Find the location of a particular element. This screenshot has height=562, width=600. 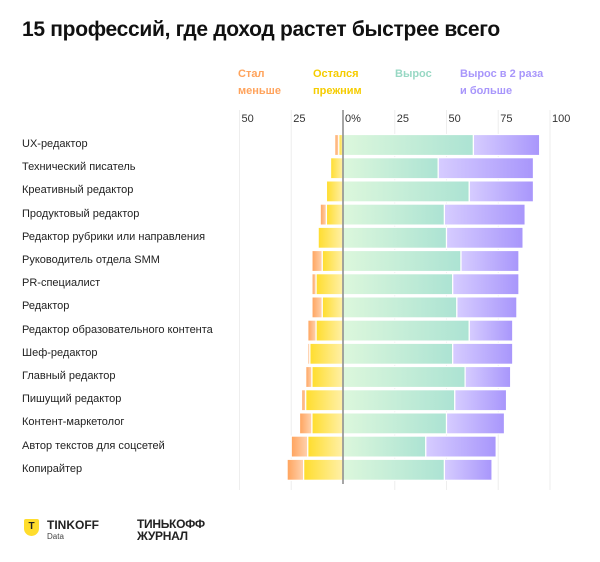

category-label: Технический писатель is located at coordinates (79, 167).